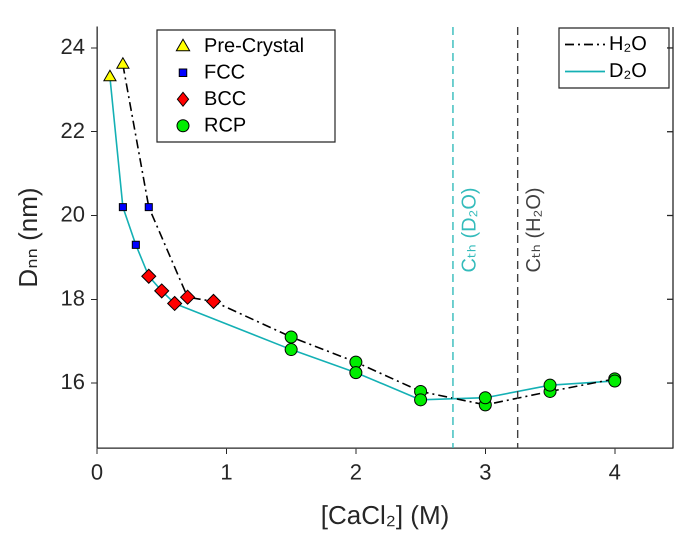  What do you see at coordinates (356, 471) in the screenshot?
I see `x-tick-label: 2` at bounding box center [356, 471].